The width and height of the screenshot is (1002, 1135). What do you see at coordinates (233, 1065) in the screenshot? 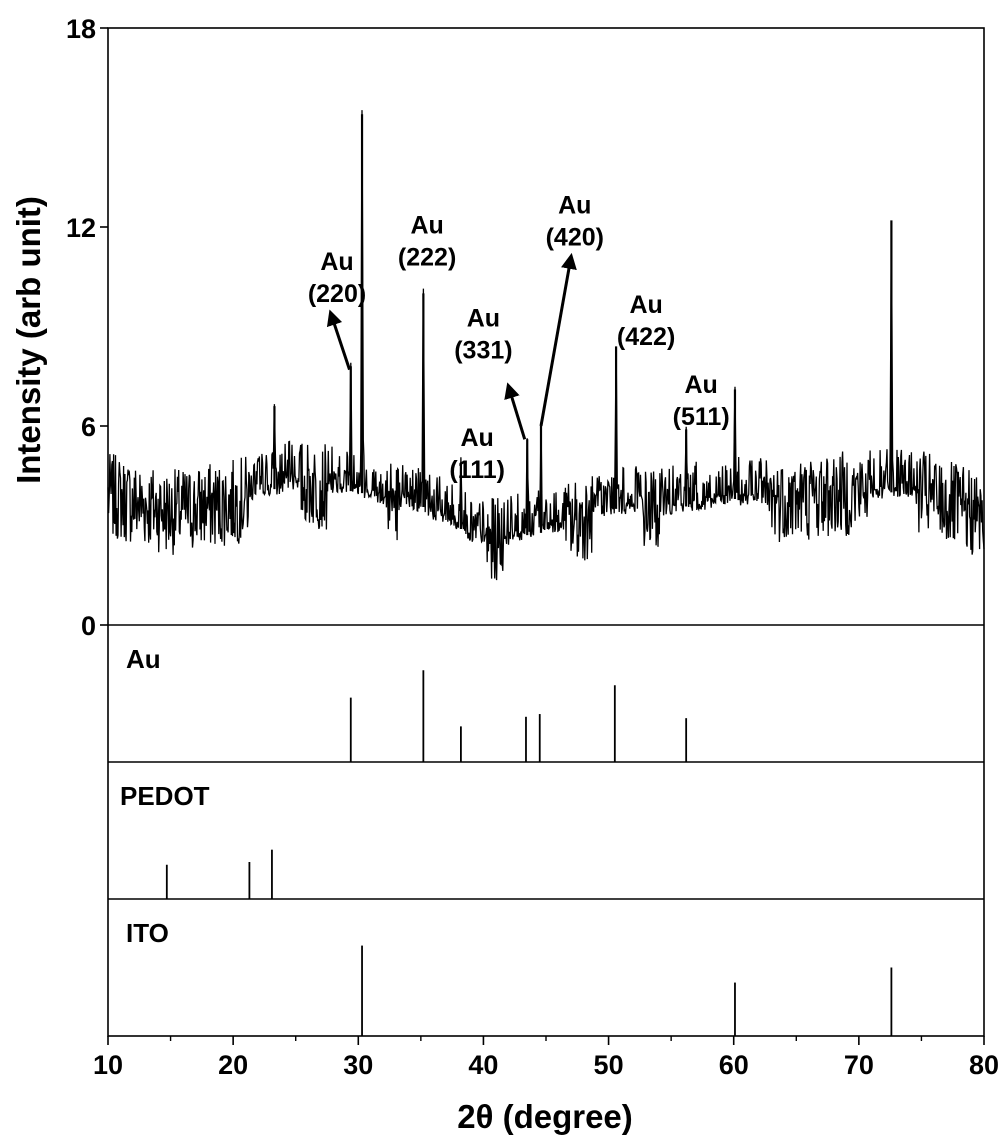
I see `x-tick-label: 20` at bounding box center [233, 1065].